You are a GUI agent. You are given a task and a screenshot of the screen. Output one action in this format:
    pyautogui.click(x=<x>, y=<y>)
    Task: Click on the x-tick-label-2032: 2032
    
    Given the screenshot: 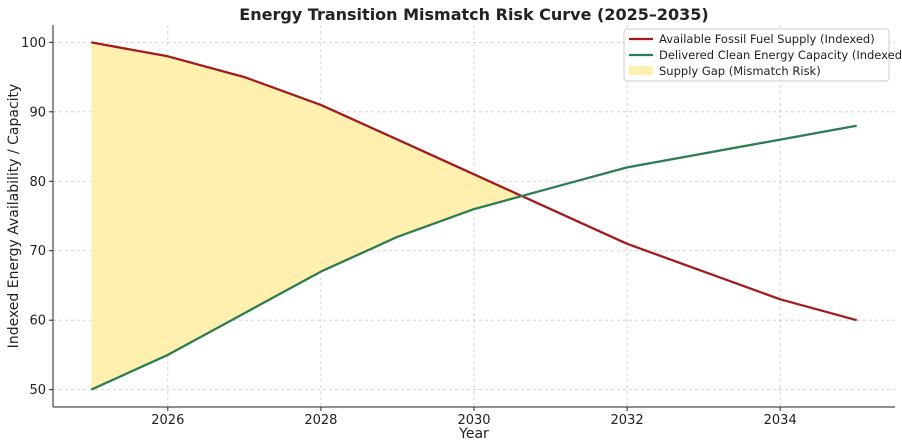 What is the action you would take?
    pyautogui.click(x=627, y=420)
    